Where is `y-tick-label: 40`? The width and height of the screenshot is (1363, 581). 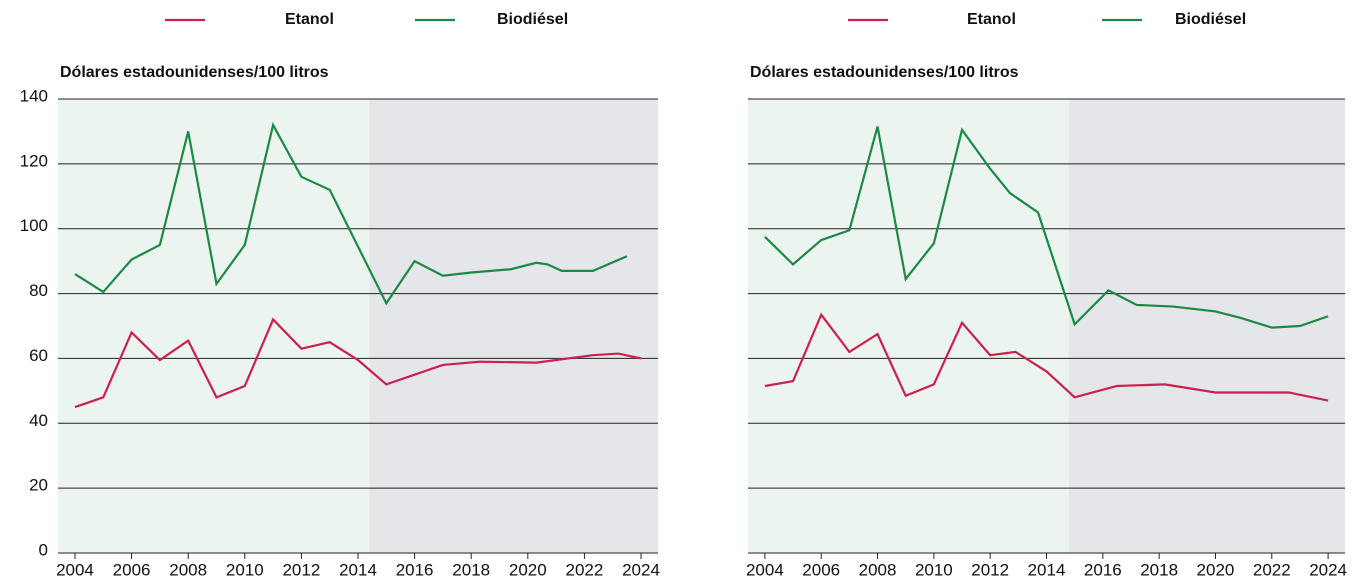
y-tick-label: 40 is located at coordinates (38, 420).